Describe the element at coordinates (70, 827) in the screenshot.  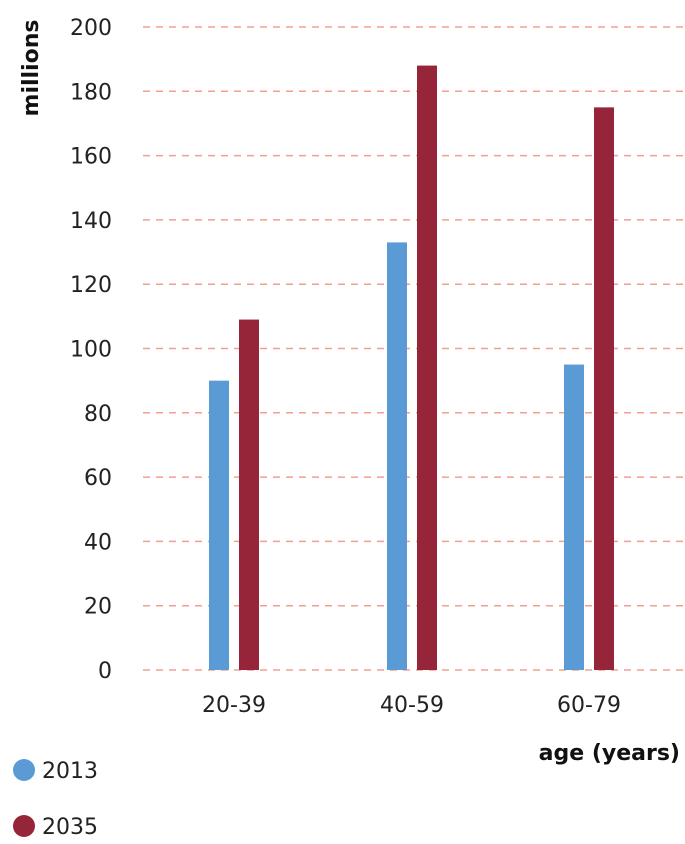
I see `legend-label-2035: 2035` at that location.